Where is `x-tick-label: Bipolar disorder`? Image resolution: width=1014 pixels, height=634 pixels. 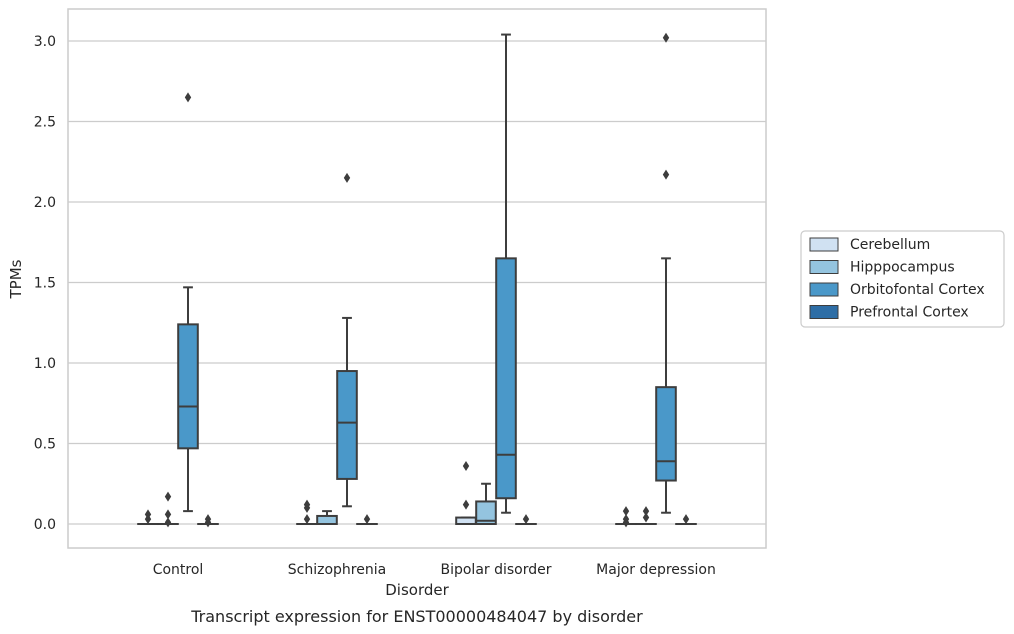
x-tick-label: Bipolar disorder is located at coordinates (495, 570).